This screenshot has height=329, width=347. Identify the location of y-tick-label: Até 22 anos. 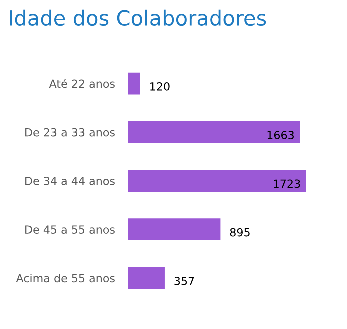
(82, 83).